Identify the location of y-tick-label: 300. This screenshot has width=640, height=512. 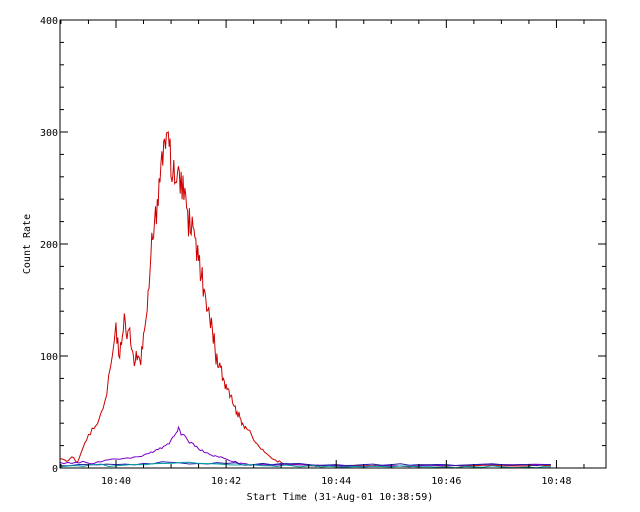
(49, 133).